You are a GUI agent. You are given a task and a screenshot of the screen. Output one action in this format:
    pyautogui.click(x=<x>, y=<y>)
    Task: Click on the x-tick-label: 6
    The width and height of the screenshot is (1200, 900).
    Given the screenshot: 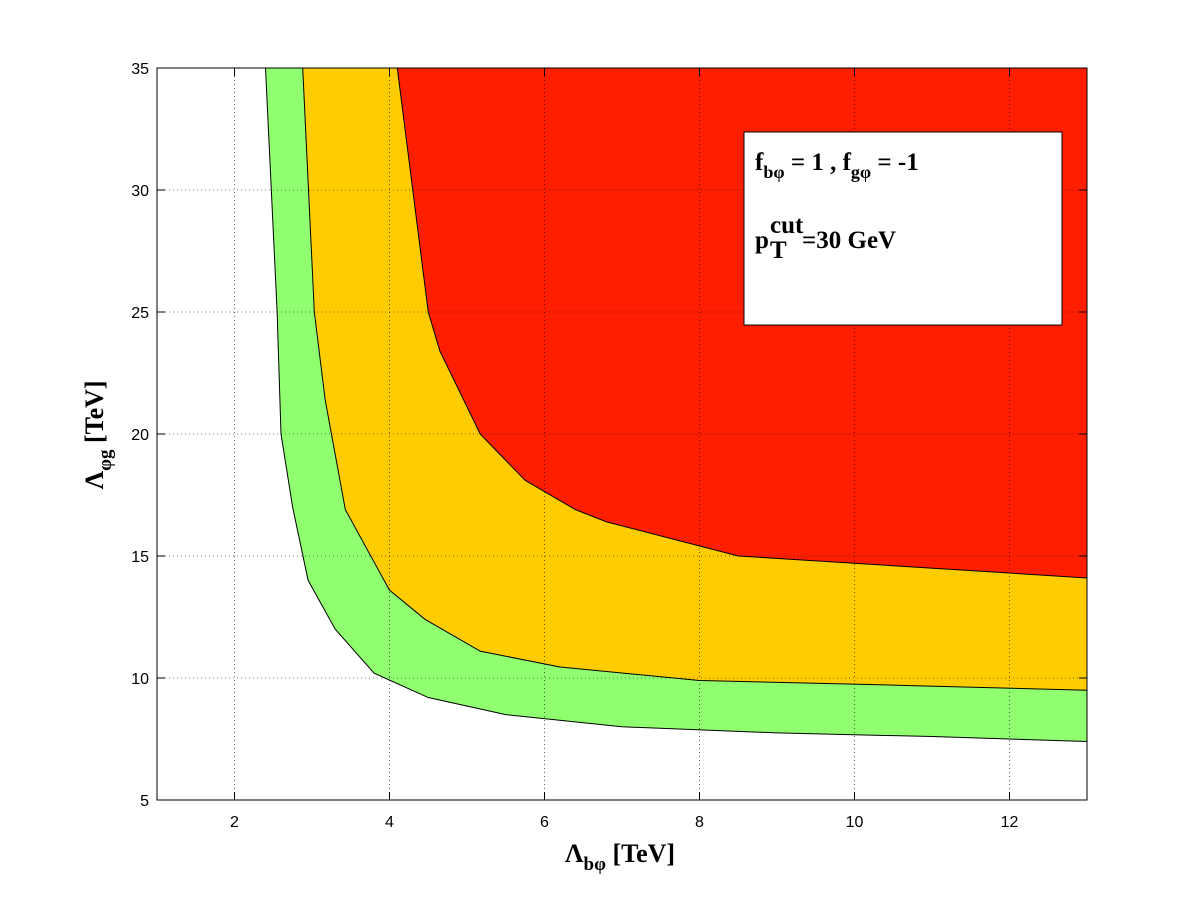 What is the action you would take?
    pyautogui.click(x=544, y=822)
    